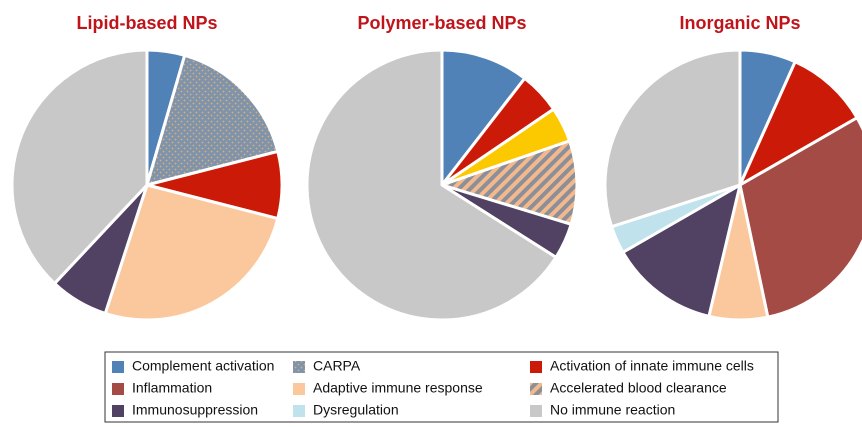 This screenshot has height=427, width=862. What do you see at coordinates (739, 23) in the screenshot?
I see `pie-title: Inorganic NPs` at bounding box center [739, 23].